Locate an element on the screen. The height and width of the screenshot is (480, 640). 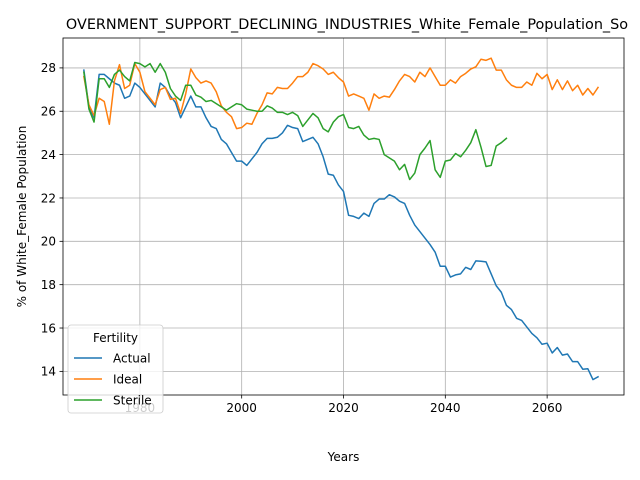
y-tick-label: 18 is located at coordinates (48, 285).